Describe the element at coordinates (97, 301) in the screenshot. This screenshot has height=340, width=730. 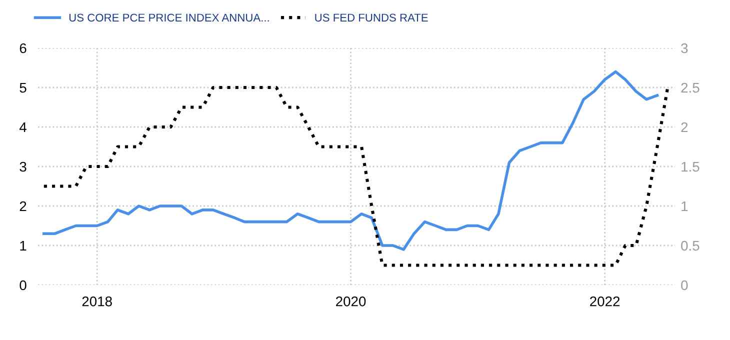
I see `x-tick-label: 2018` at that location.